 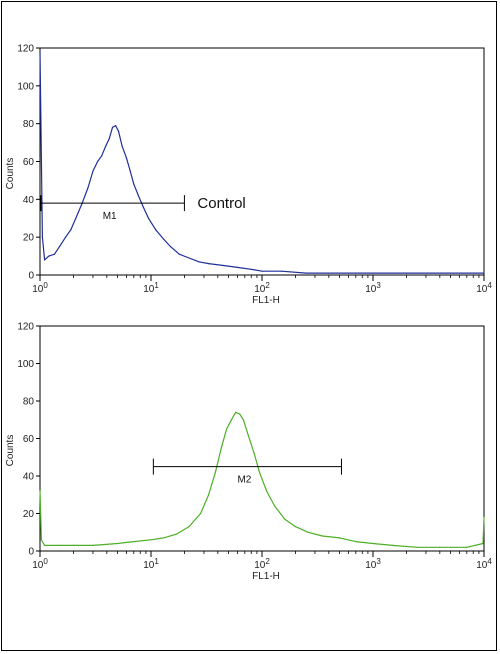 I want to click on gate-label: M1, so click(x=110, y=216).